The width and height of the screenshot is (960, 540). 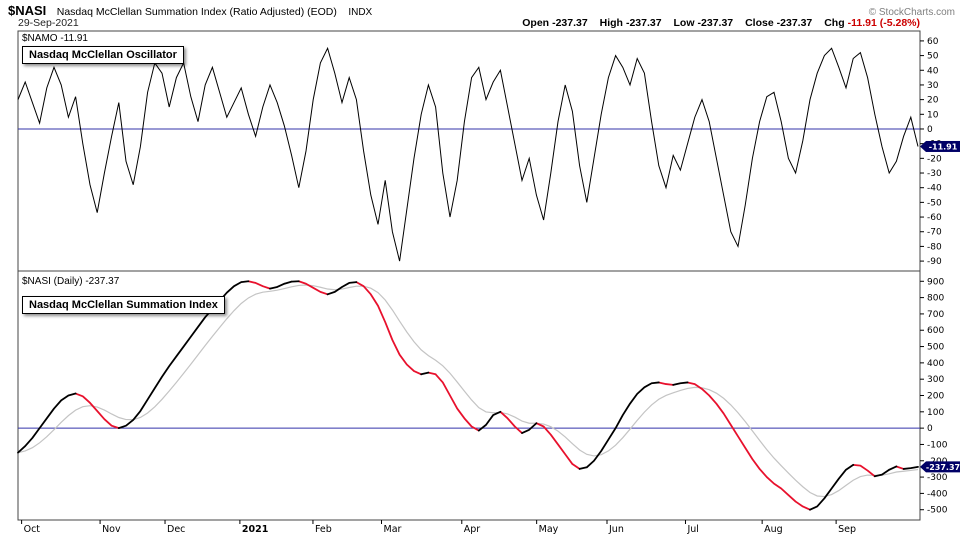 What do you see at coordinates (834, 23) in the screenshot?
I see `quote-chg-label: Chg` at bounding box center [834, 23].